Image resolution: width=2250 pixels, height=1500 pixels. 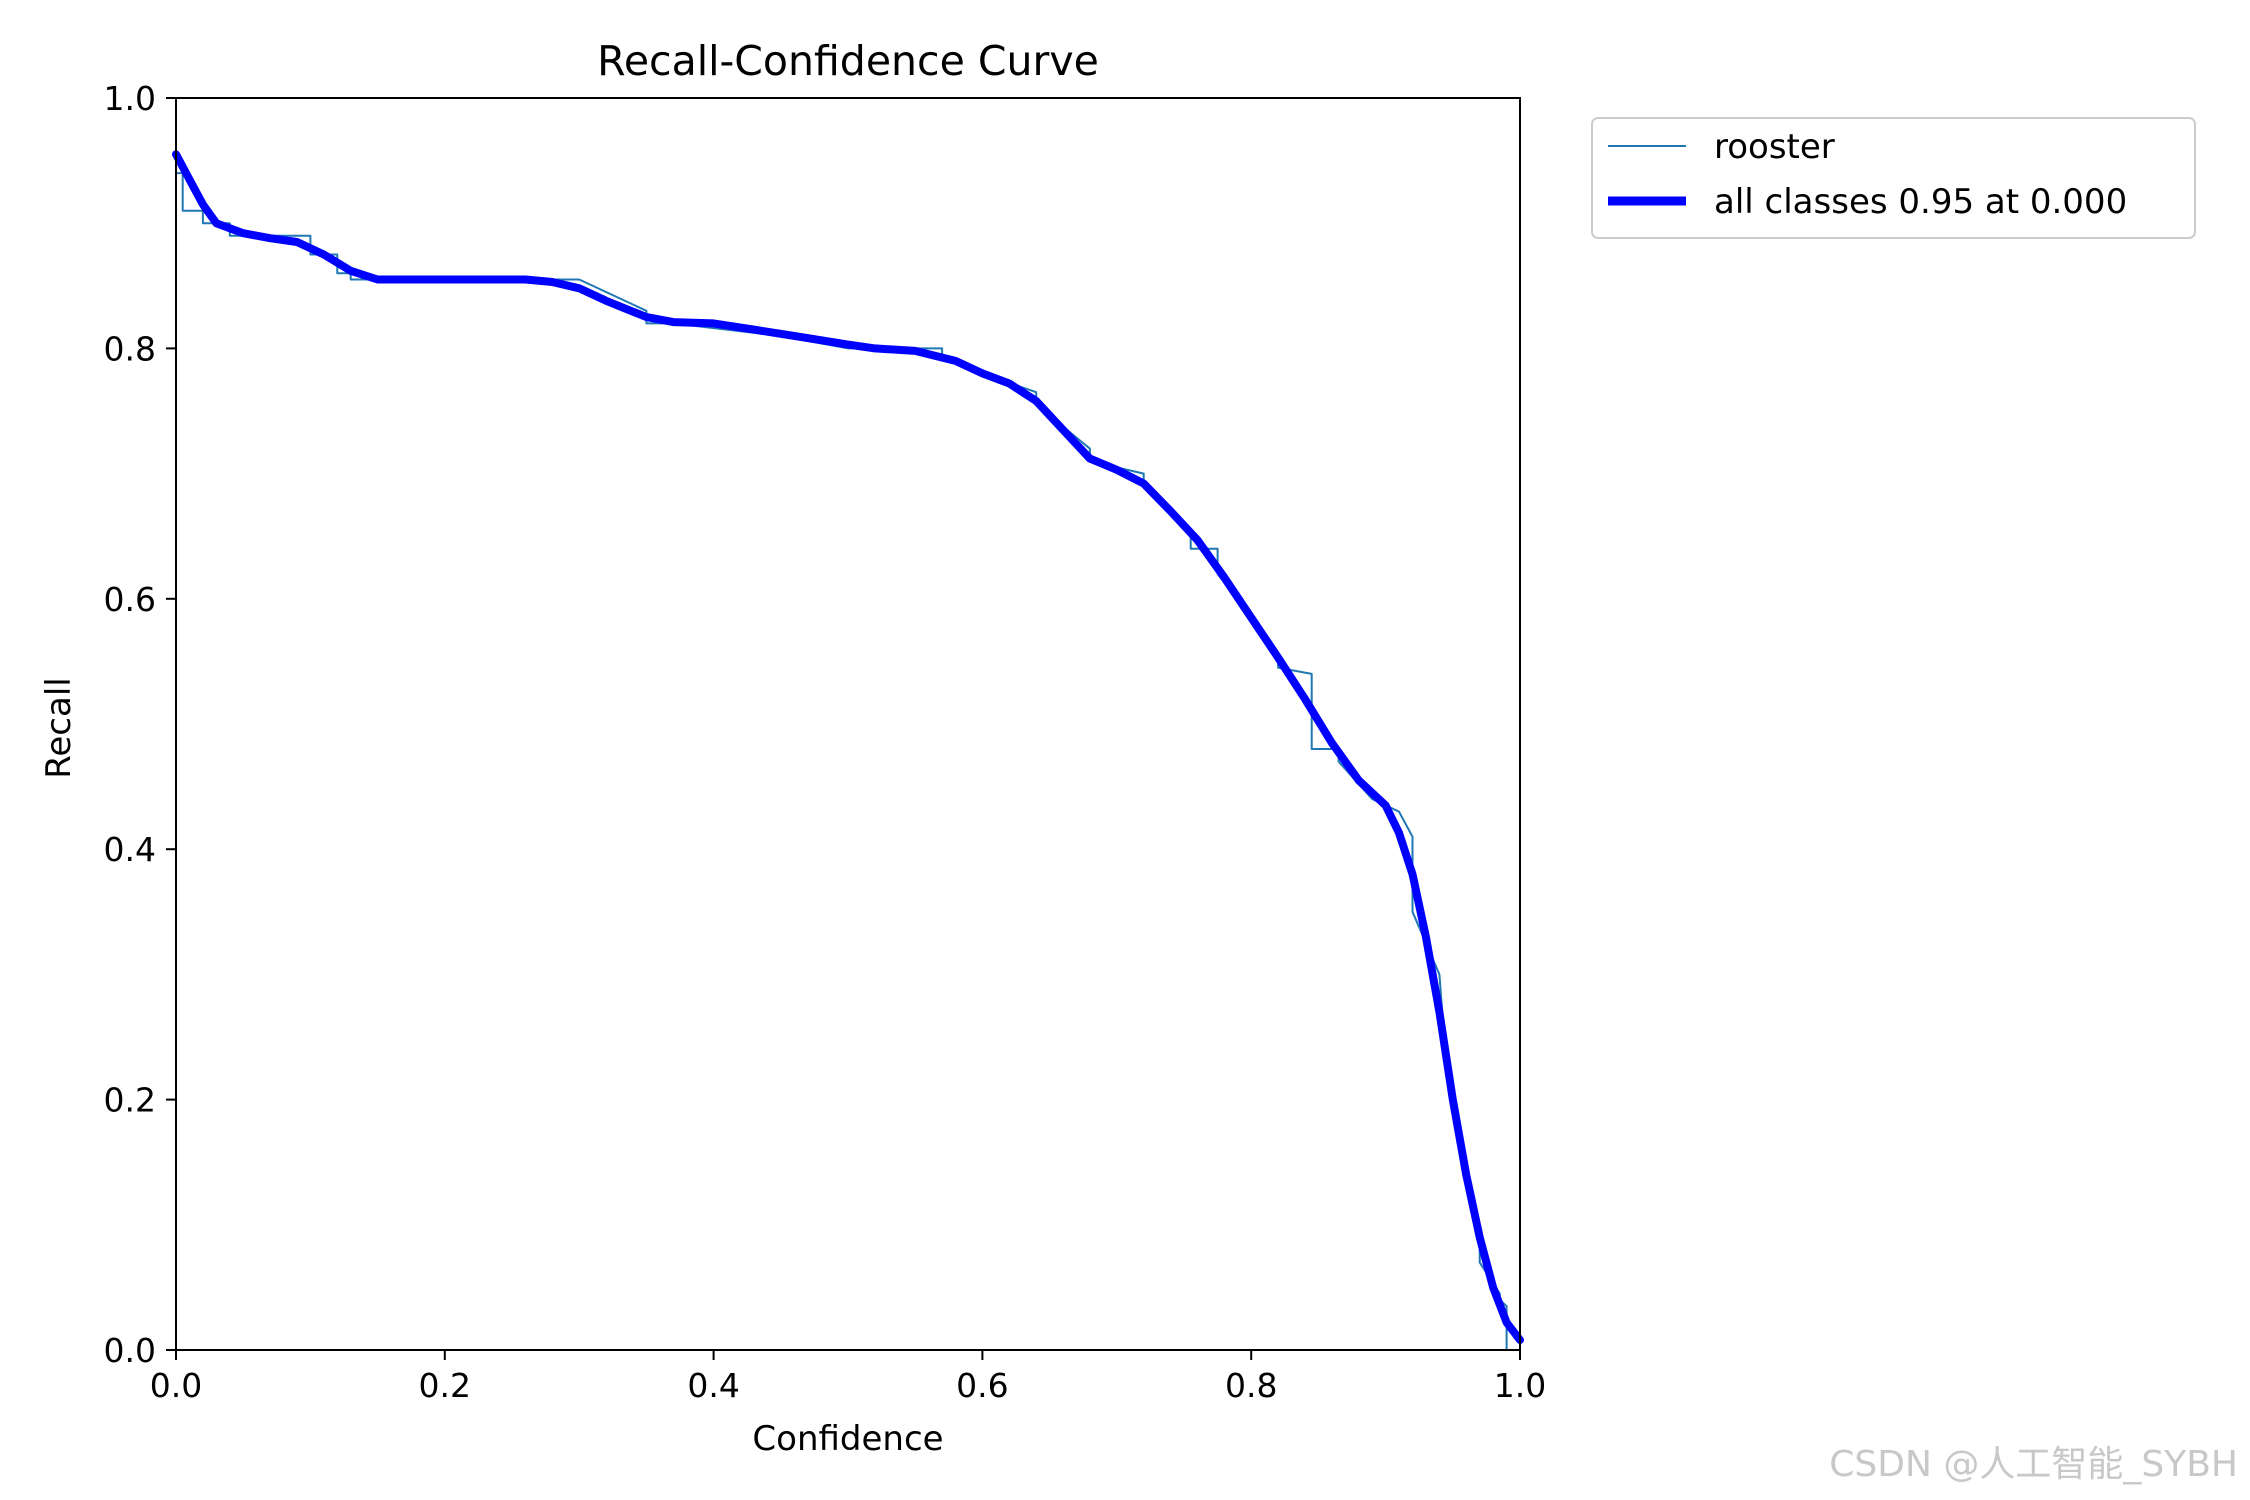 I want to click on legend-box, so click(x=1893, y=178).